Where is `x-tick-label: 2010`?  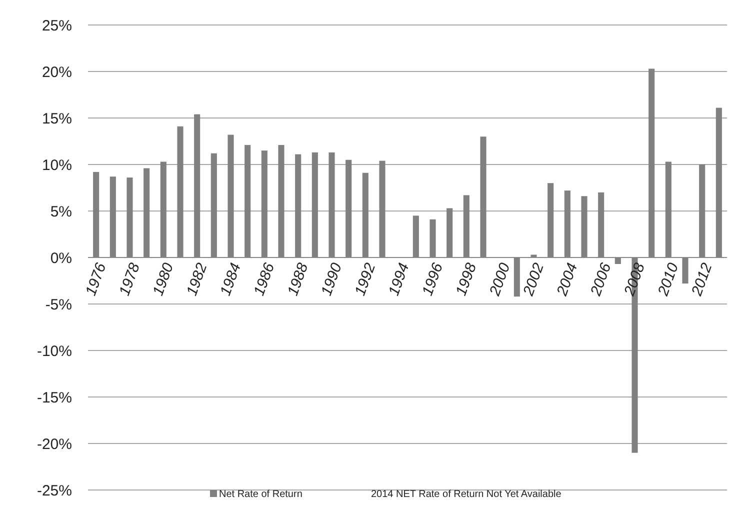
x-tick-label: 2010 is located at coordinates (668, 279).